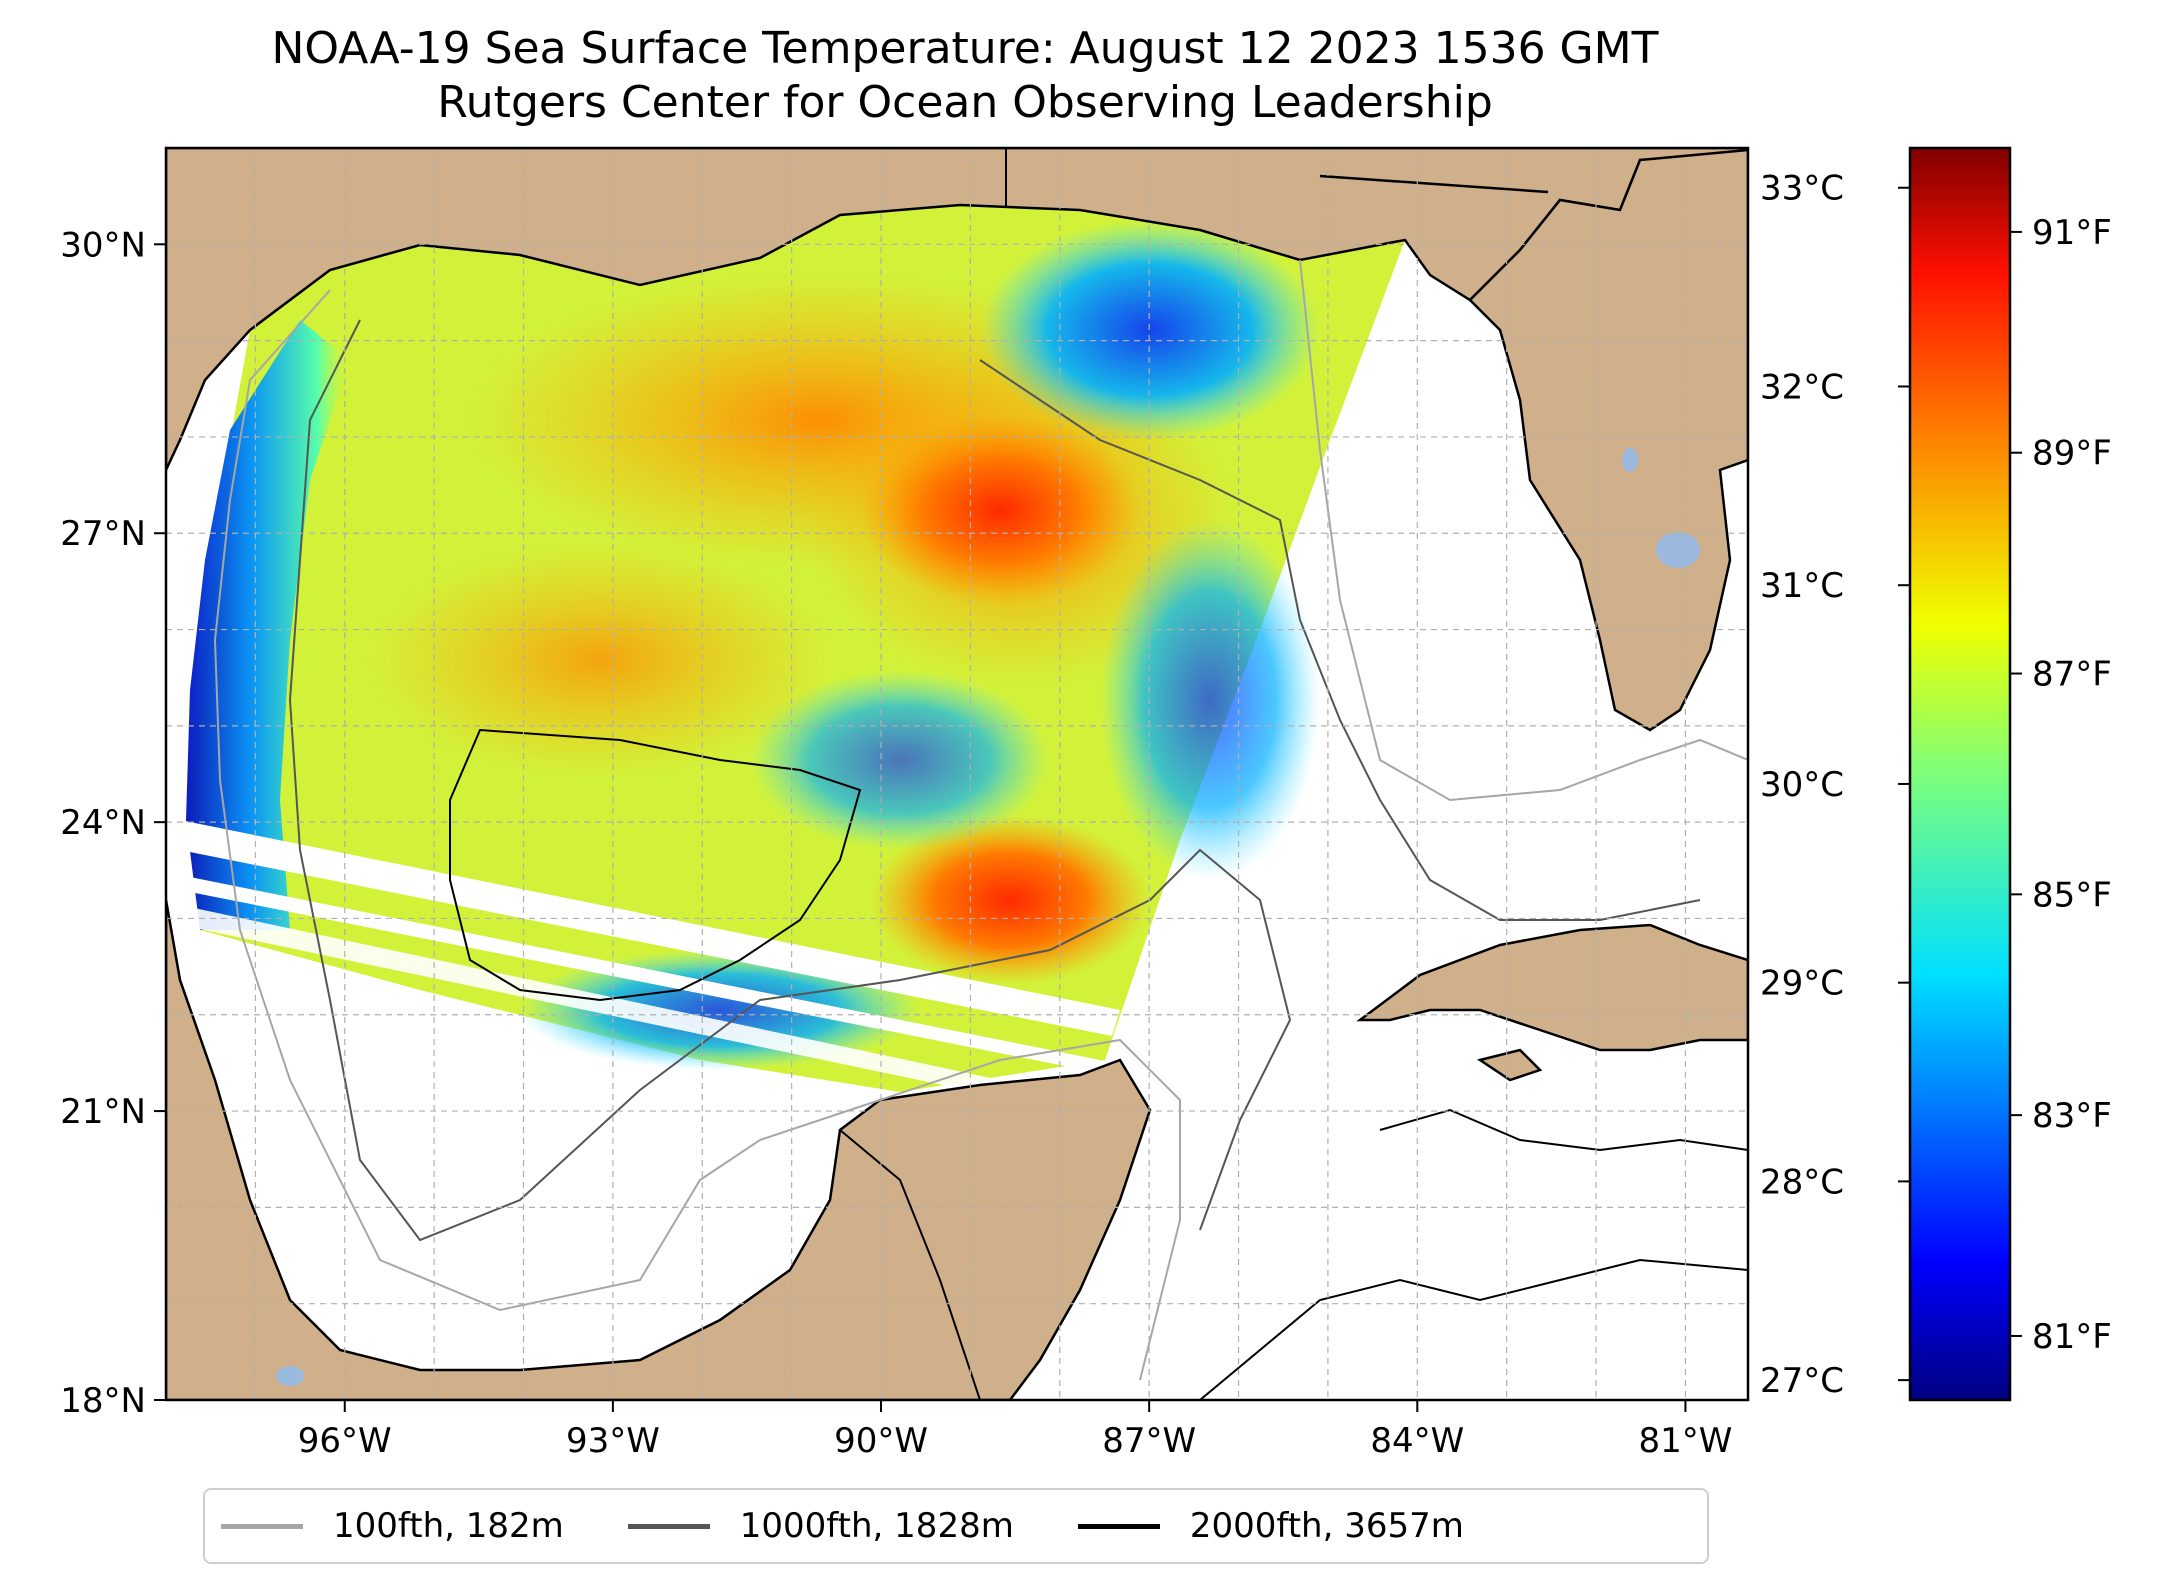  I want to click on lon-tick-label: 93°W, so click(613, 1441).